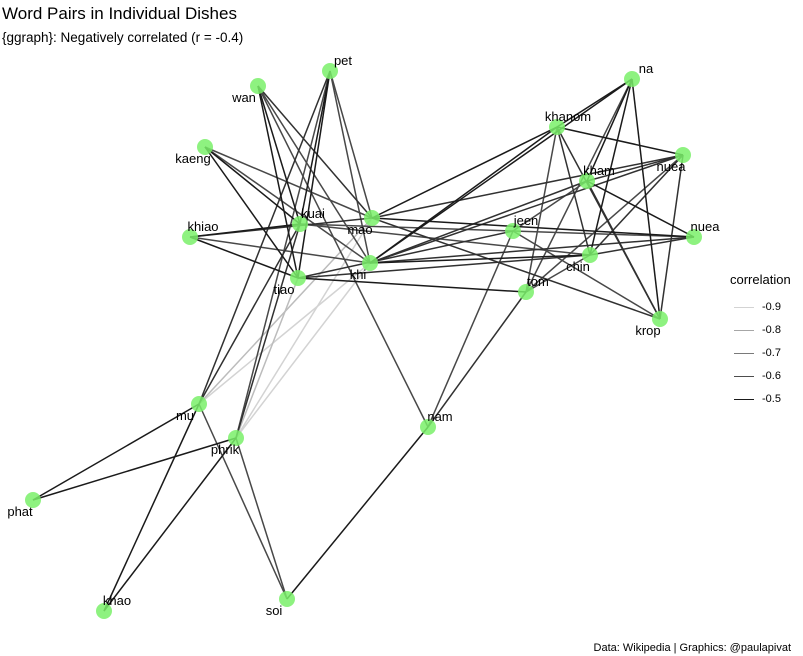 This screenshot has width=803, height=656. What do you see at coordinates (252, 185) in the screenshot?
I see `edge-kaeng-kuai` at bounding box center [252, 185].